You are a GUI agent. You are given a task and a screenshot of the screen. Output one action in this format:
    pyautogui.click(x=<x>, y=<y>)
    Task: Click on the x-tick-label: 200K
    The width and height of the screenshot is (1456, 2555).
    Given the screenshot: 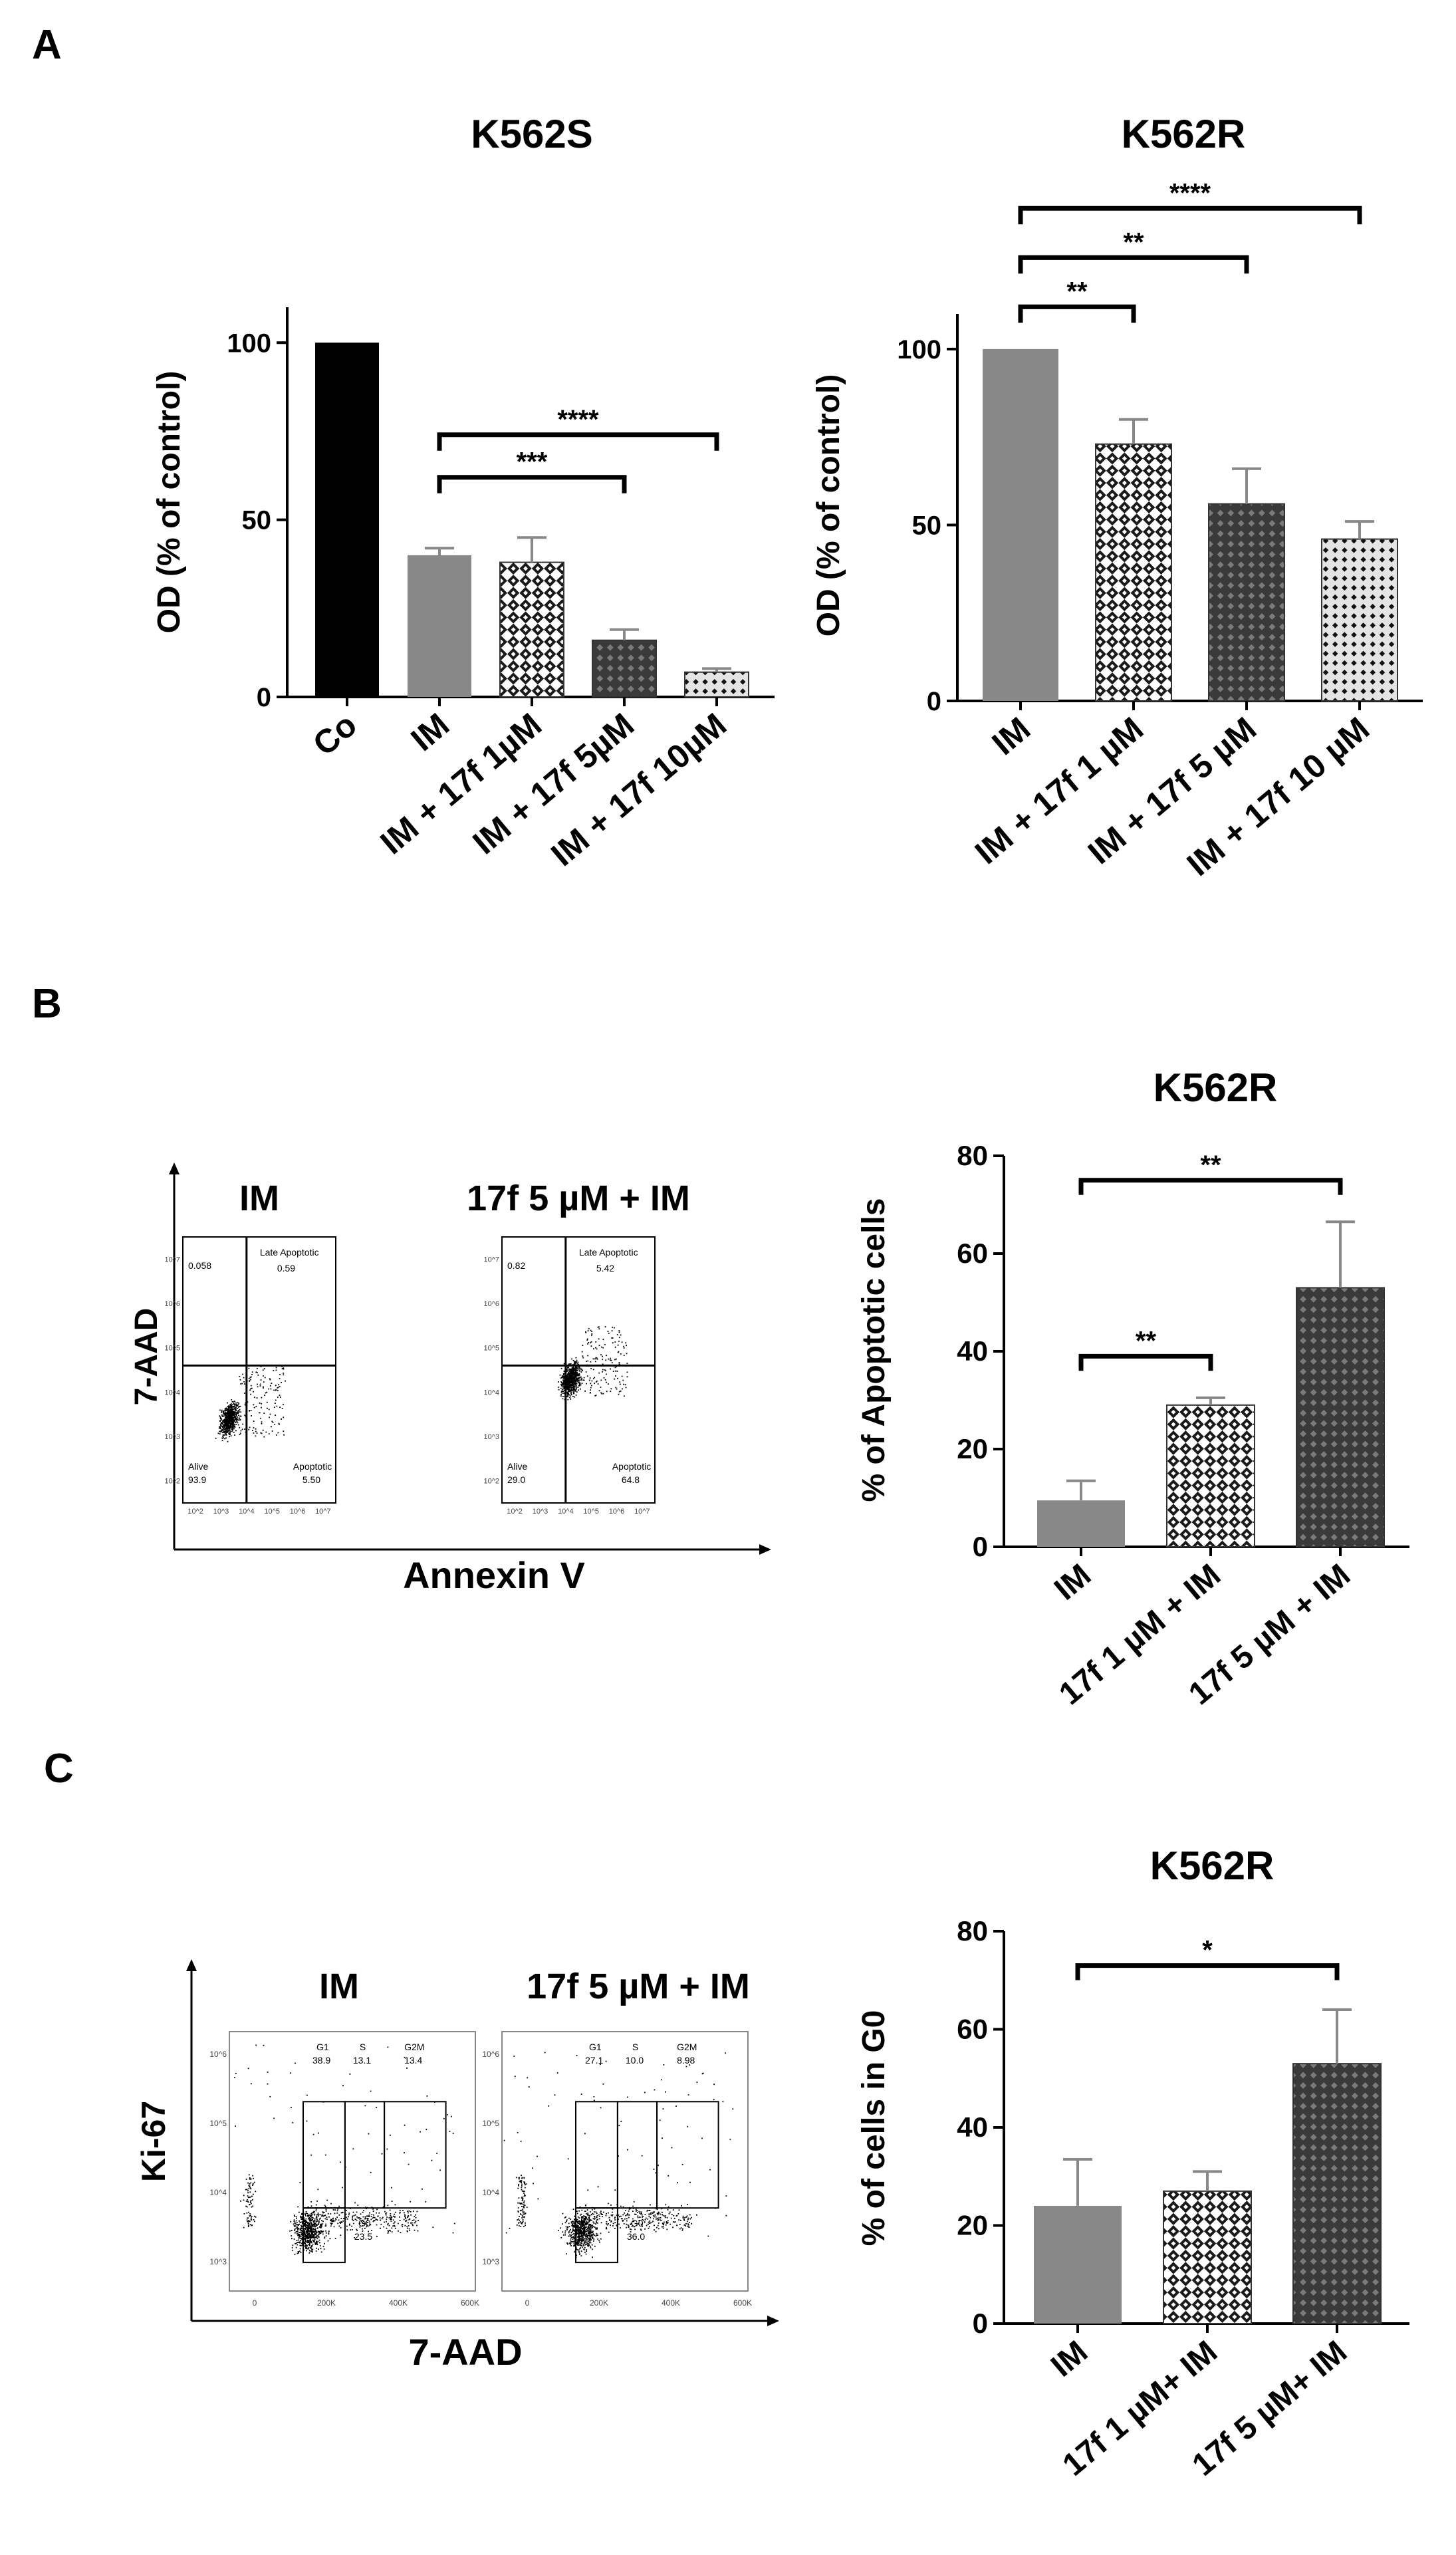 What is the action you would take?
    pyautogui.click(x=599, y=2303)
    